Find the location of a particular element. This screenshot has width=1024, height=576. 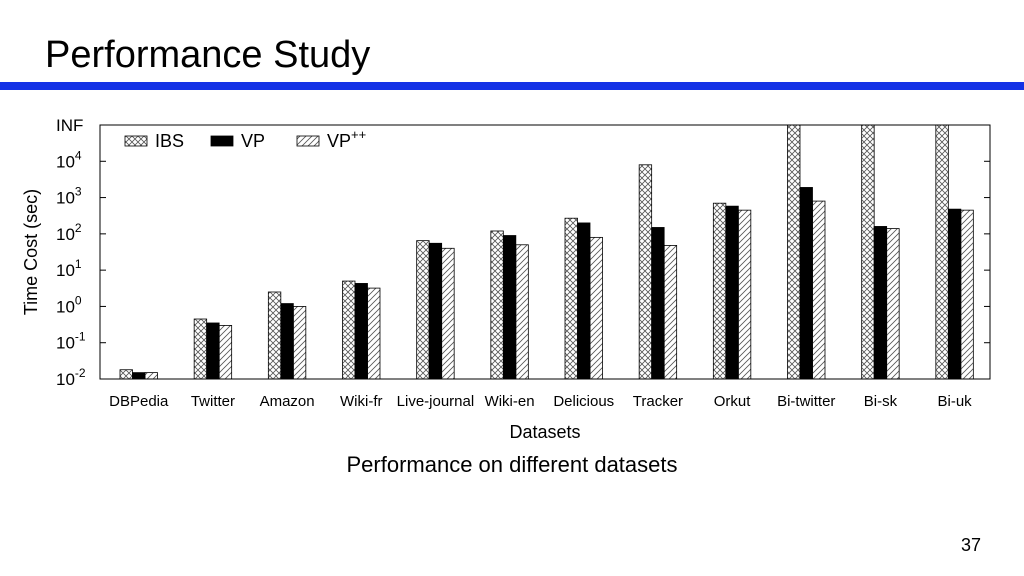

bar-vpplusplus-amazon is located at coordinates (299, 343).